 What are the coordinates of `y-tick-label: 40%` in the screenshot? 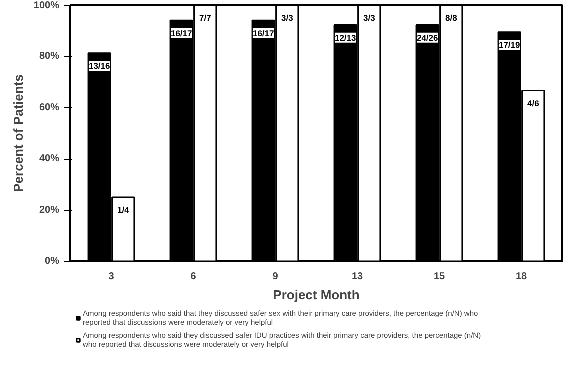 It's located at (49, 159).